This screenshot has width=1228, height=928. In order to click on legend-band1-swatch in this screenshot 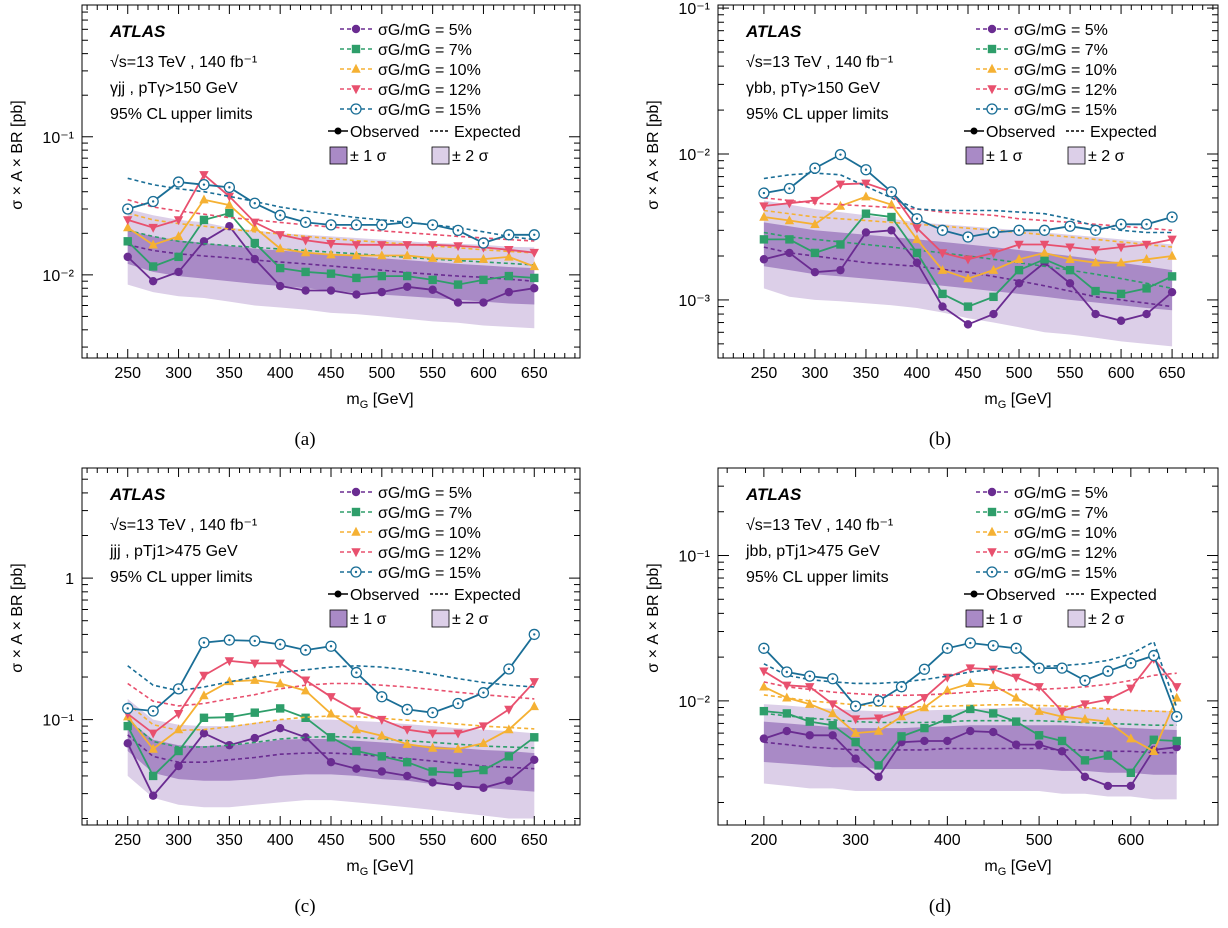, I will do `click(974, 618)`.